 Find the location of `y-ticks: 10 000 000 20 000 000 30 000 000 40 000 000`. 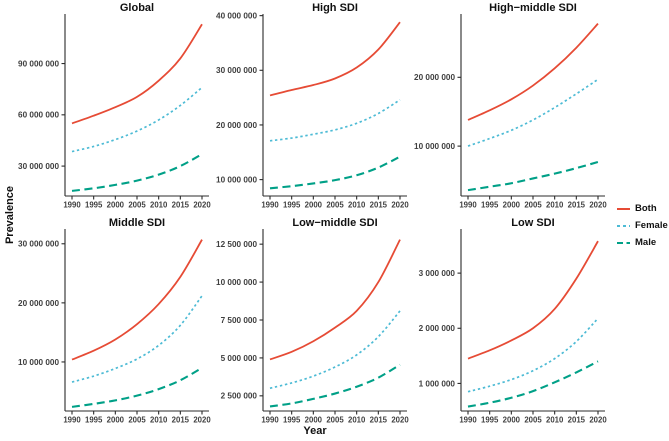

y-ticks: 10 000 000 20 000 000 30 000 000 40 000 000 is located at coordinates (239, 98).